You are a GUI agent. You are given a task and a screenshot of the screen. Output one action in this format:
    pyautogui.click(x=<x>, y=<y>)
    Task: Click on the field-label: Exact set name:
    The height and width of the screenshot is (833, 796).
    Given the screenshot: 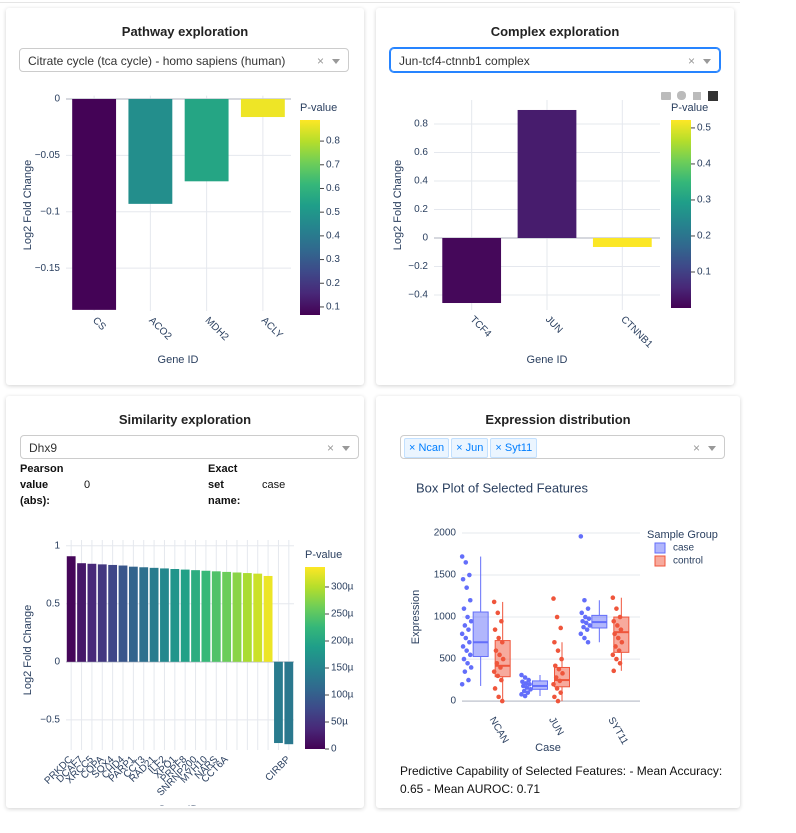 What is the action you would take?
    pyautogui.click(x=224, y=485)
    